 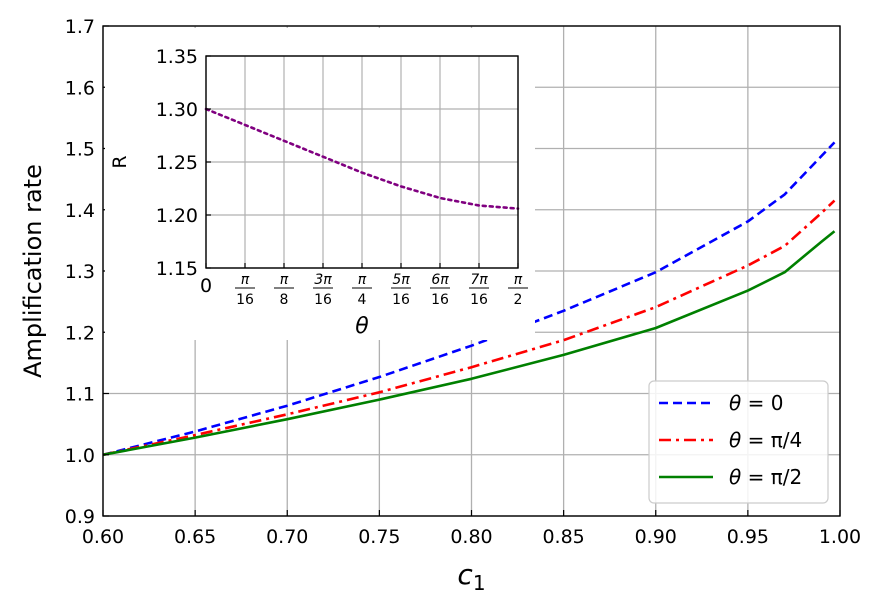 What do you see at coordinates (362, 300) in the screenshot?
I see `inset-x-tick-denominator: 4` at bounding box center [362, 300].